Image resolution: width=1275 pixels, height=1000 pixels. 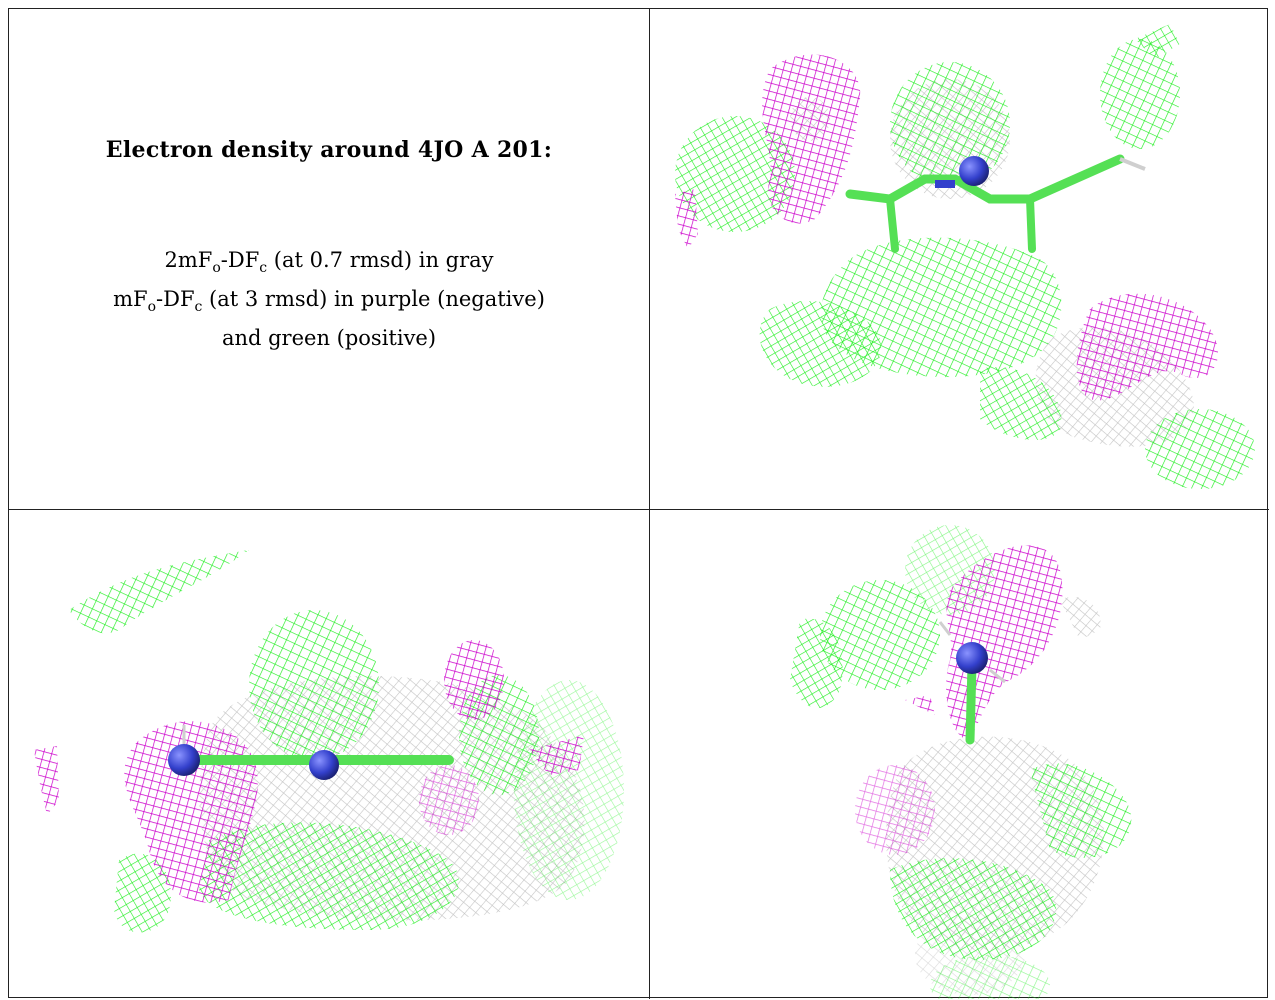 I want to click on legend-line-difference: mFo-DFc (at 3 rmsd) in purple (negative), so click(x=329, y=301).